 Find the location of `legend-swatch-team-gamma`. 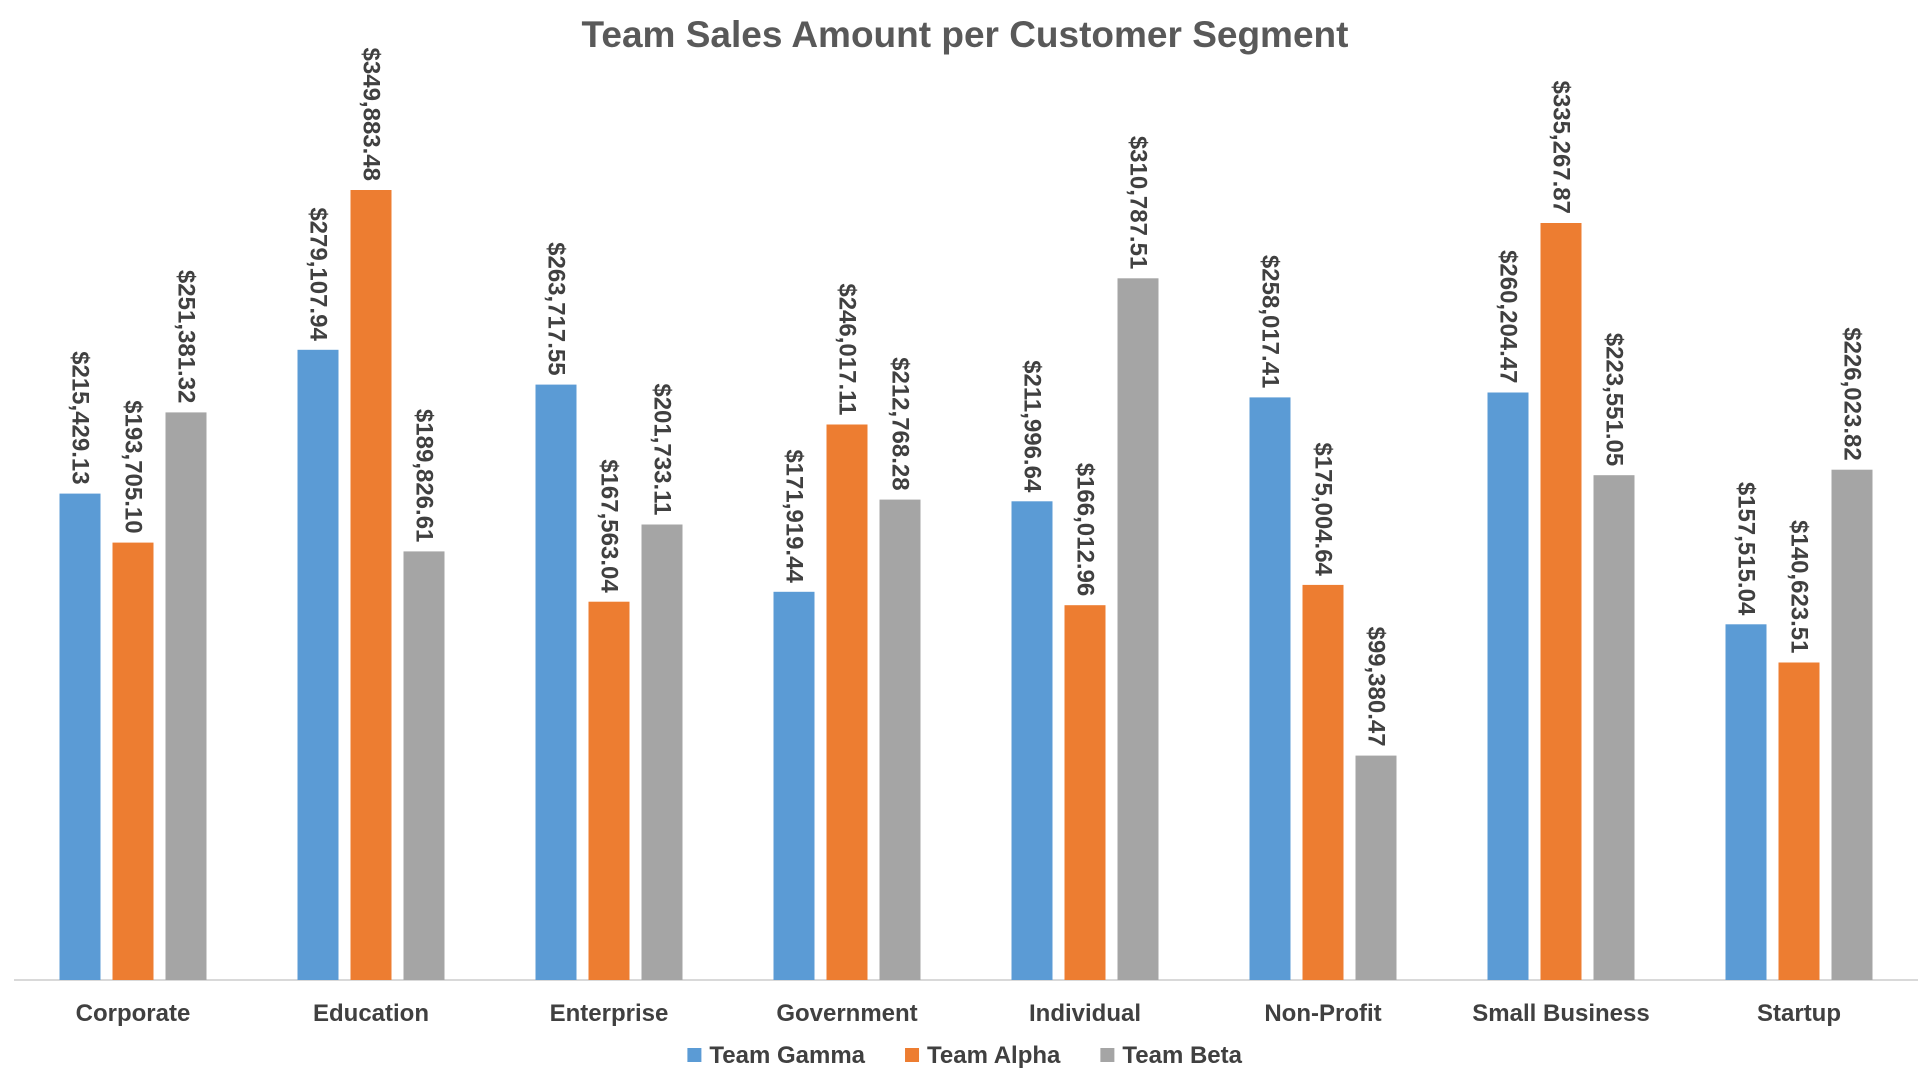

legend-swatch-team-gamma is located at coordinates (694, 1055).